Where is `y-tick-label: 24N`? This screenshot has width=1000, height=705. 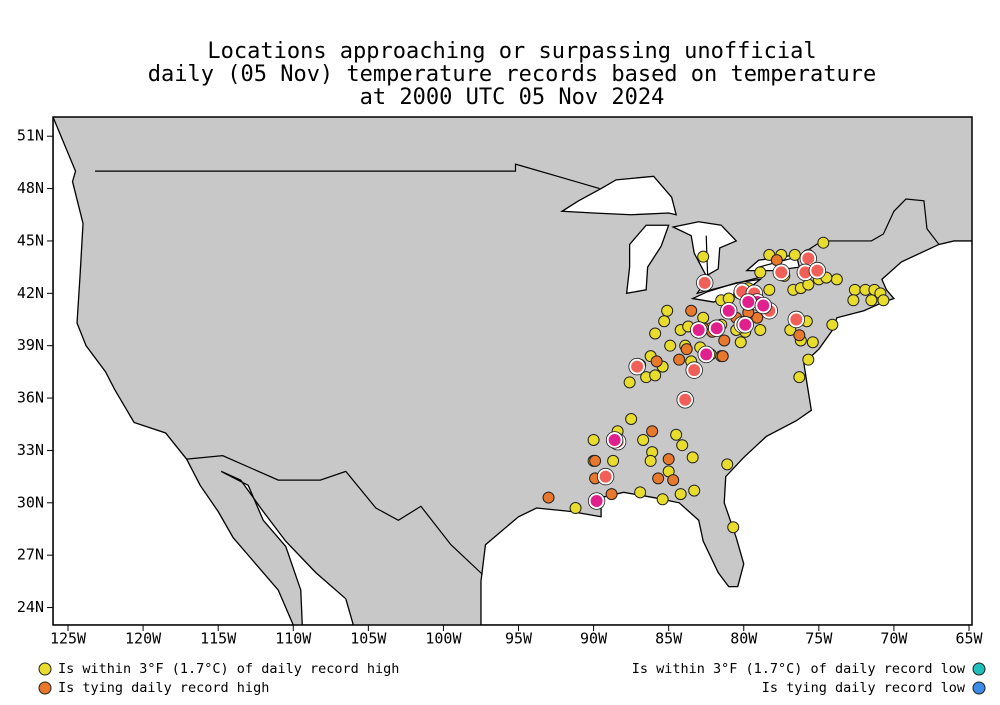
y-tick-label: 24N is located at coordinates (30, 607).